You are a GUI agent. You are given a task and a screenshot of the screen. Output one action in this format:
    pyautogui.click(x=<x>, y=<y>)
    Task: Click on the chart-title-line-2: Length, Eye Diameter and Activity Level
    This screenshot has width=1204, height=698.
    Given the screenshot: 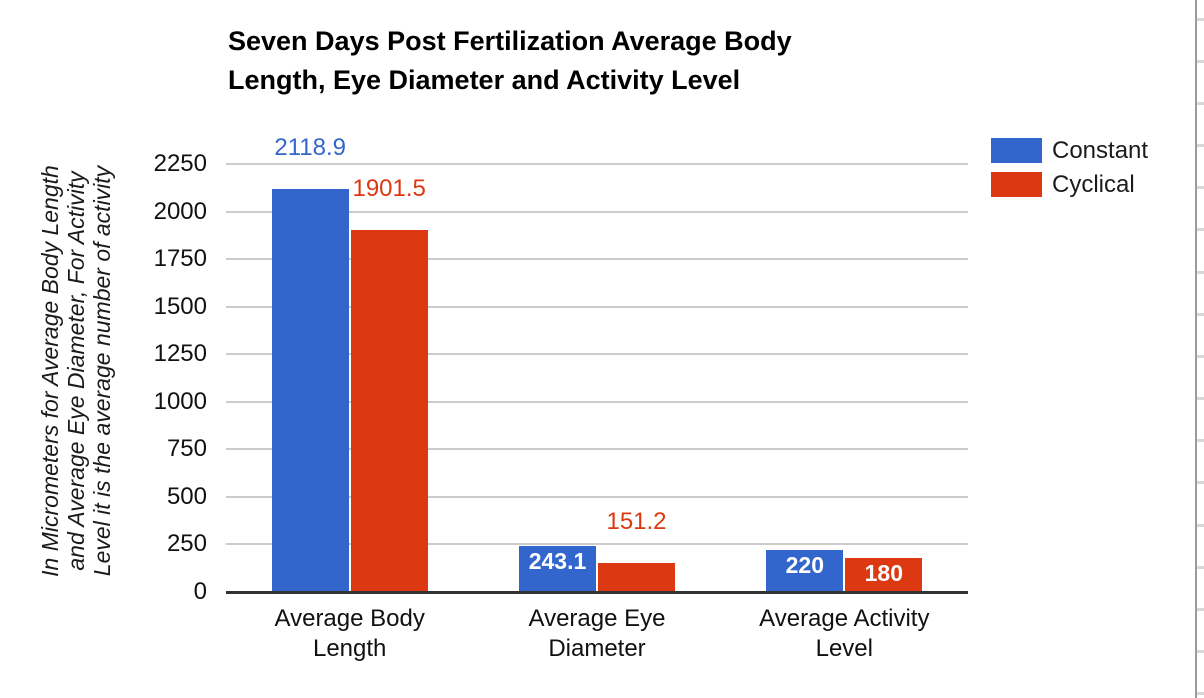 What is the action you would take?
    pyautogui.click(x=484, y=80)
    